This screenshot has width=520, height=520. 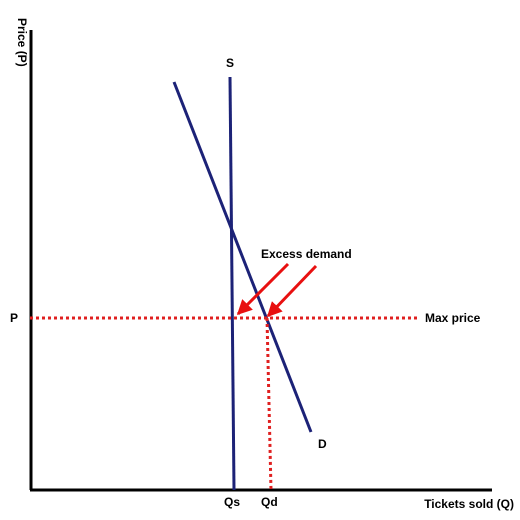 What do you see at coordinates (263, 289) in the screenshot?
I see `excess-demand-arrow-left` at bounding box center [263, 289].